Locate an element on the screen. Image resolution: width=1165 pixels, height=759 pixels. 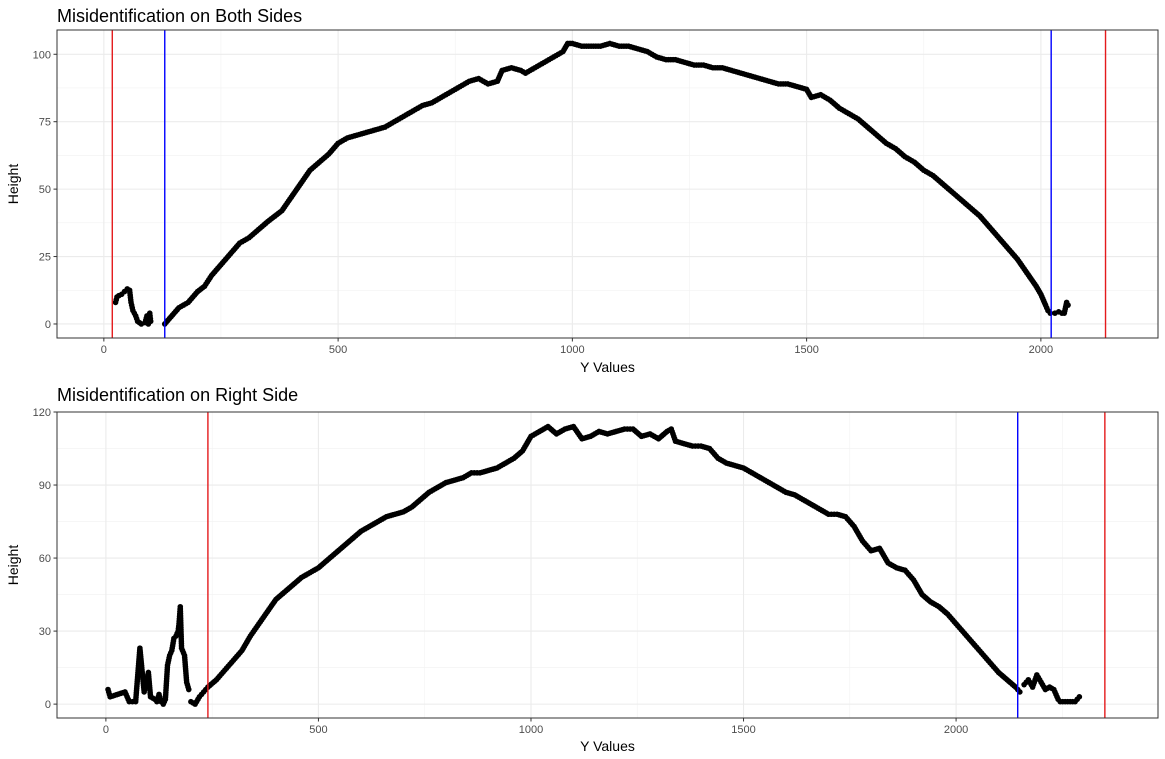
y-tick-label: 90 is located at coordinates (45, 486).